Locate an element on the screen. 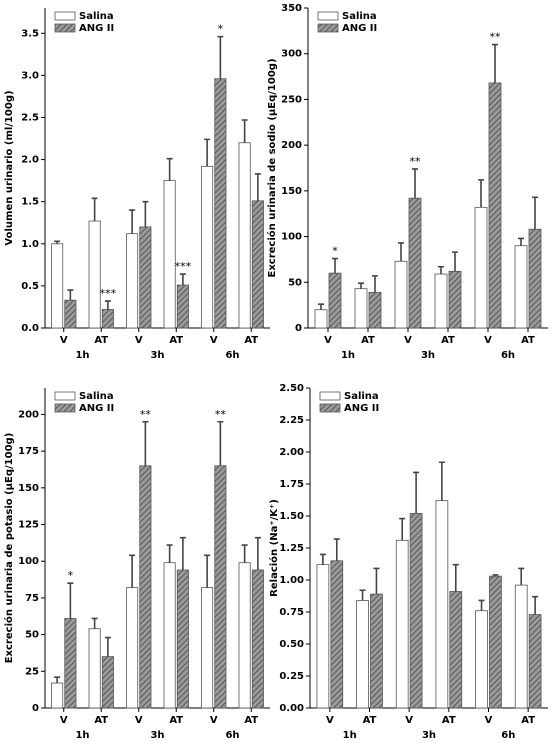 Image resolution: width=552 pixels, height=743 pixels. y-tick-label: 25 is located at coordinates (32, 671).